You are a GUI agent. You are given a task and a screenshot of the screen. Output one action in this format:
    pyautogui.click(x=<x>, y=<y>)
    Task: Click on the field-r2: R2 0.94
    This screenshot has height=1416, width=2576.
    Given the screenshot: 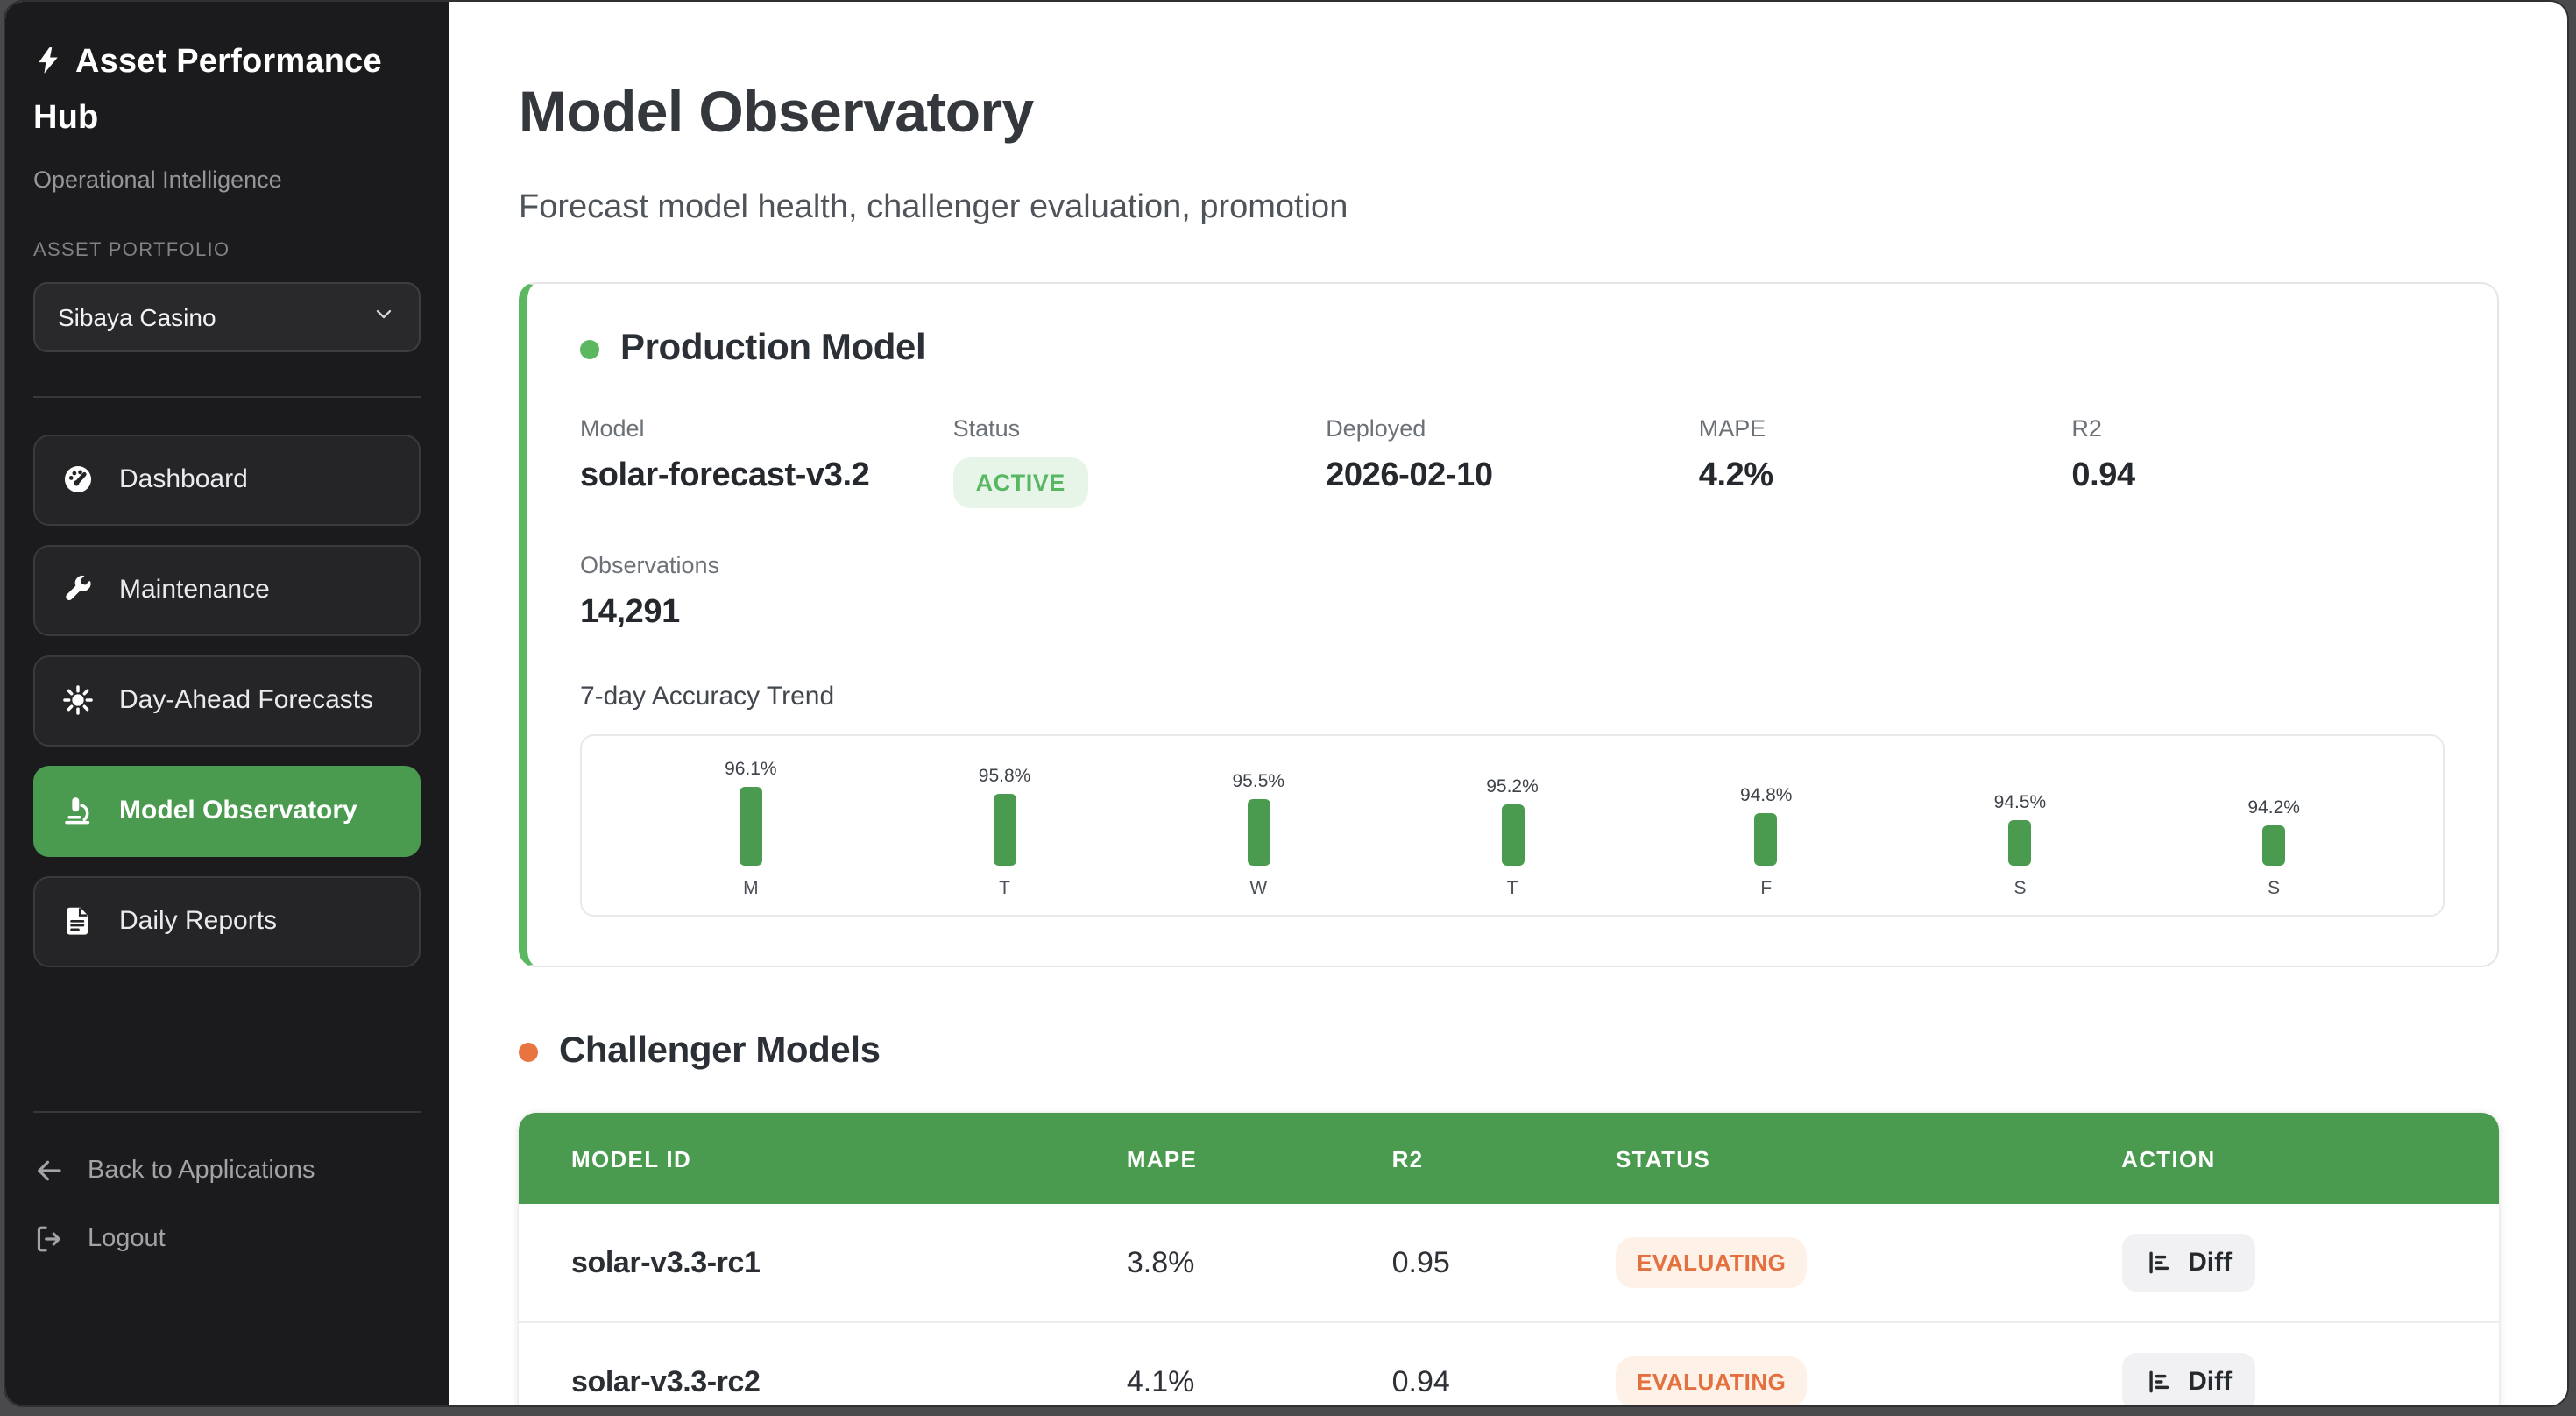 What is the action you would take?
    pyautogui.click(x=2258, y=461)
    